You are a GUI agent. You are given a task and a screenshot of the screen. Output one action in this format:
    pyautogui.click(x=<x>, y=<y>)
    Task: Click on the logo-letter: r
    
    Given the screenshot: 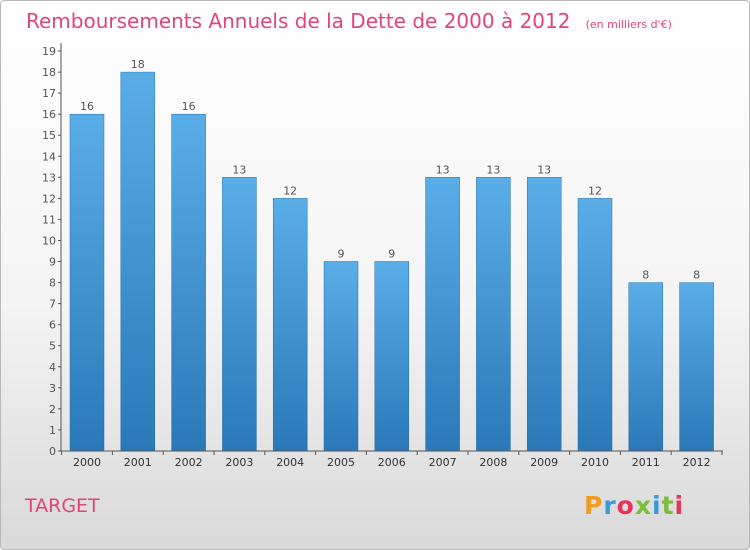 What is the action you would take?
    pyautogui.click(x=610, y=505)
    